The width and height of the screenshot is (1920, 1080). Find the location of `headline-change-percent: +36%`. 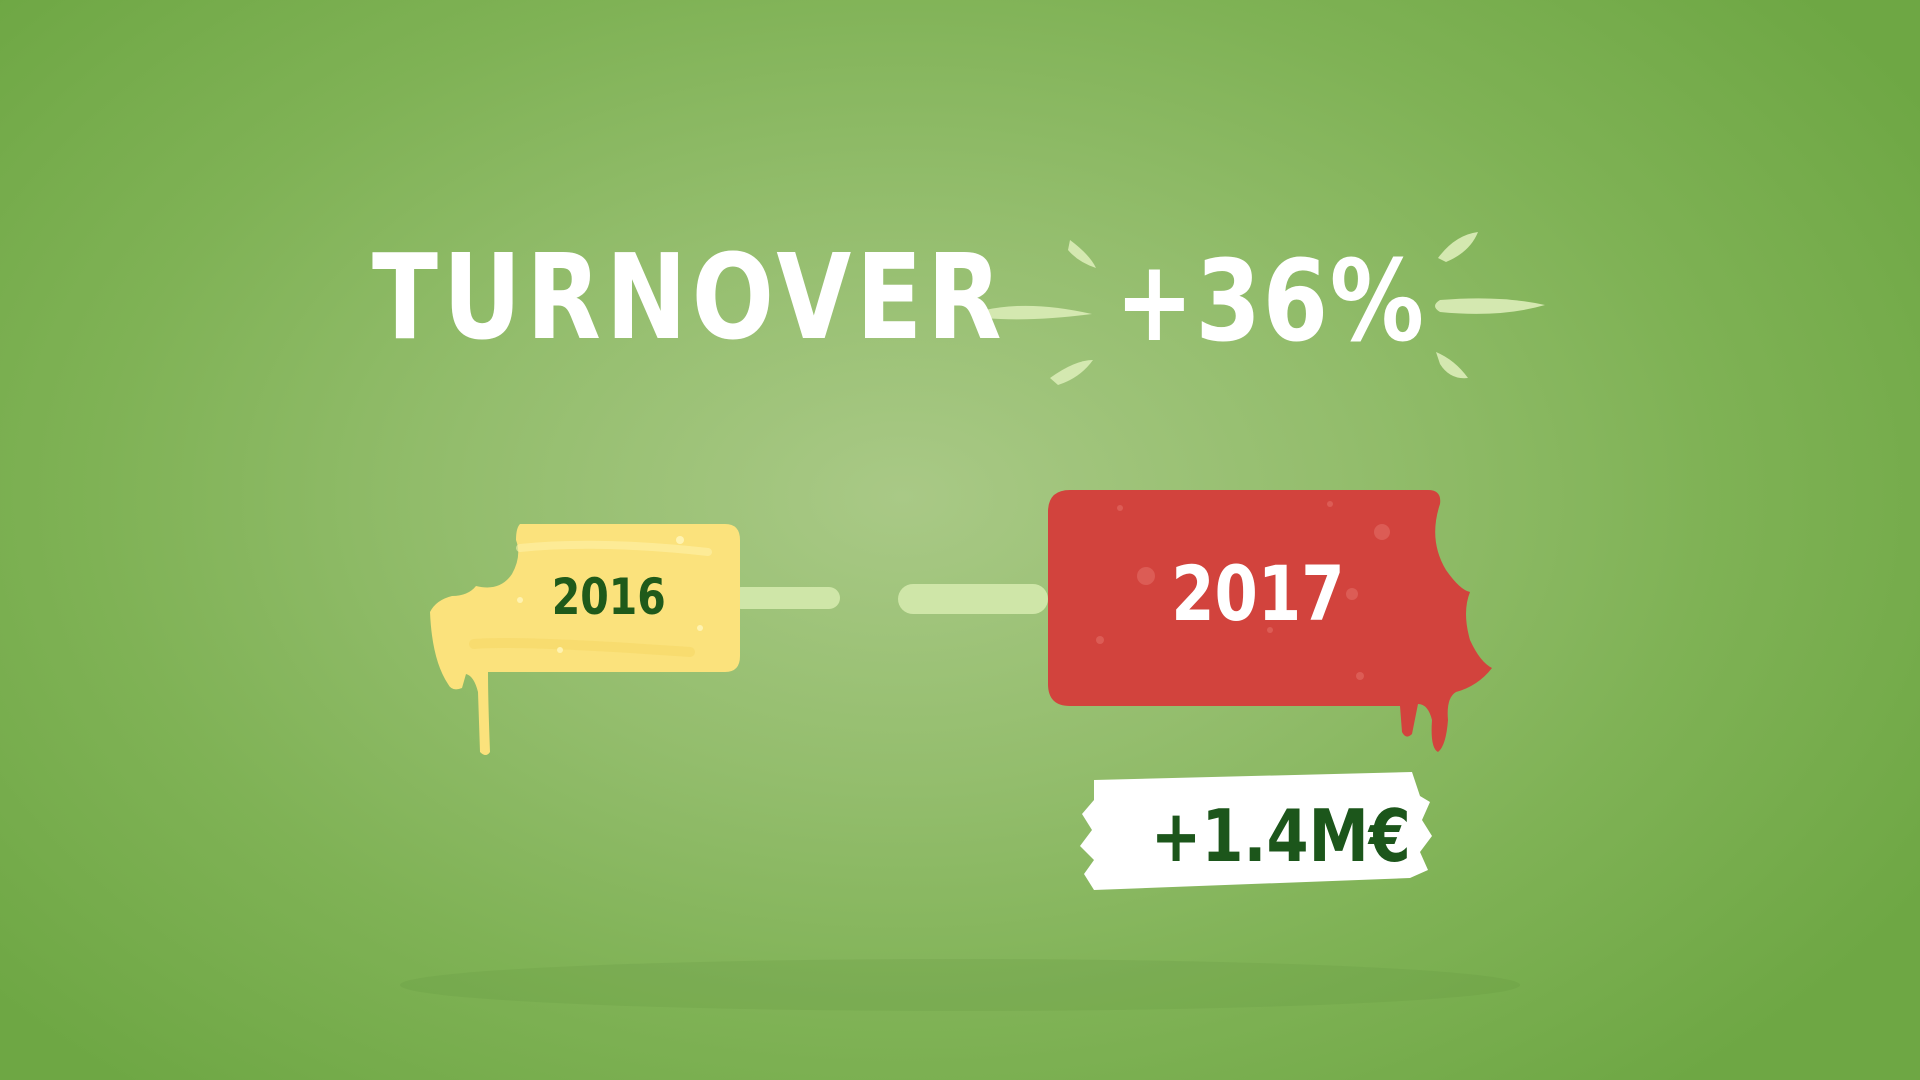

headline-change-percent: +36% is located at coordinates (1270, 302).